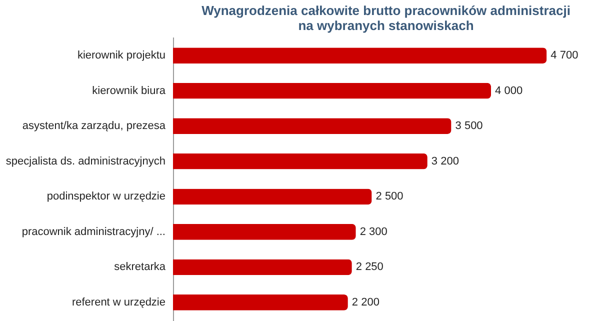 This screenshot has height=321, width=609. I want to click on y-tick-label: kierownik projektu, so click(121, 56).